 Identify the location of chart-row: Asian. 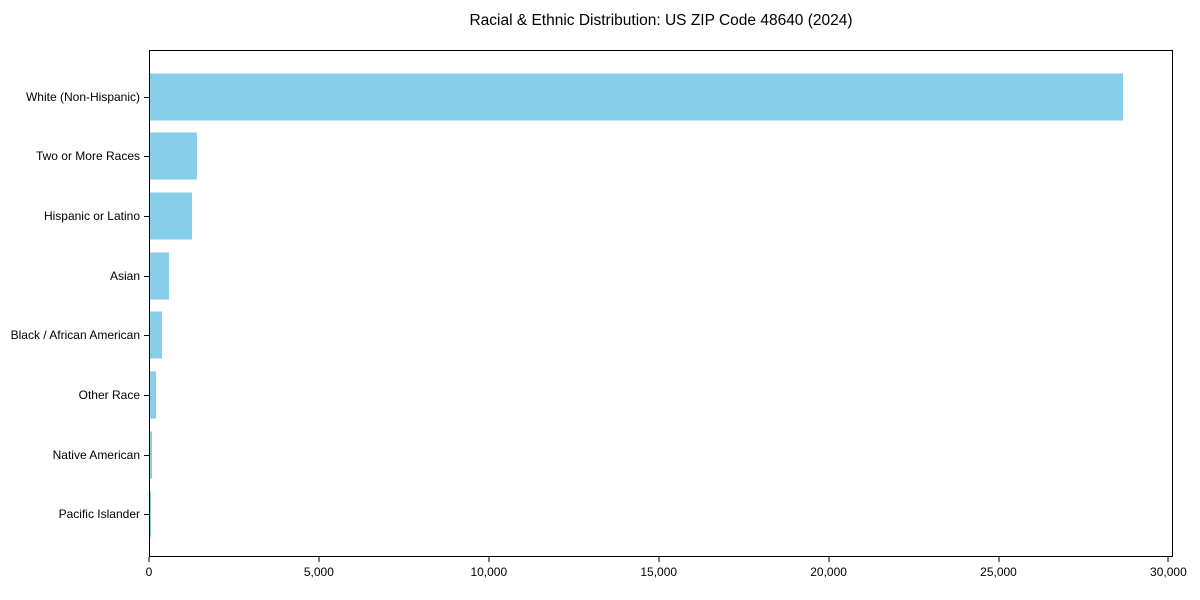
(641, 276).